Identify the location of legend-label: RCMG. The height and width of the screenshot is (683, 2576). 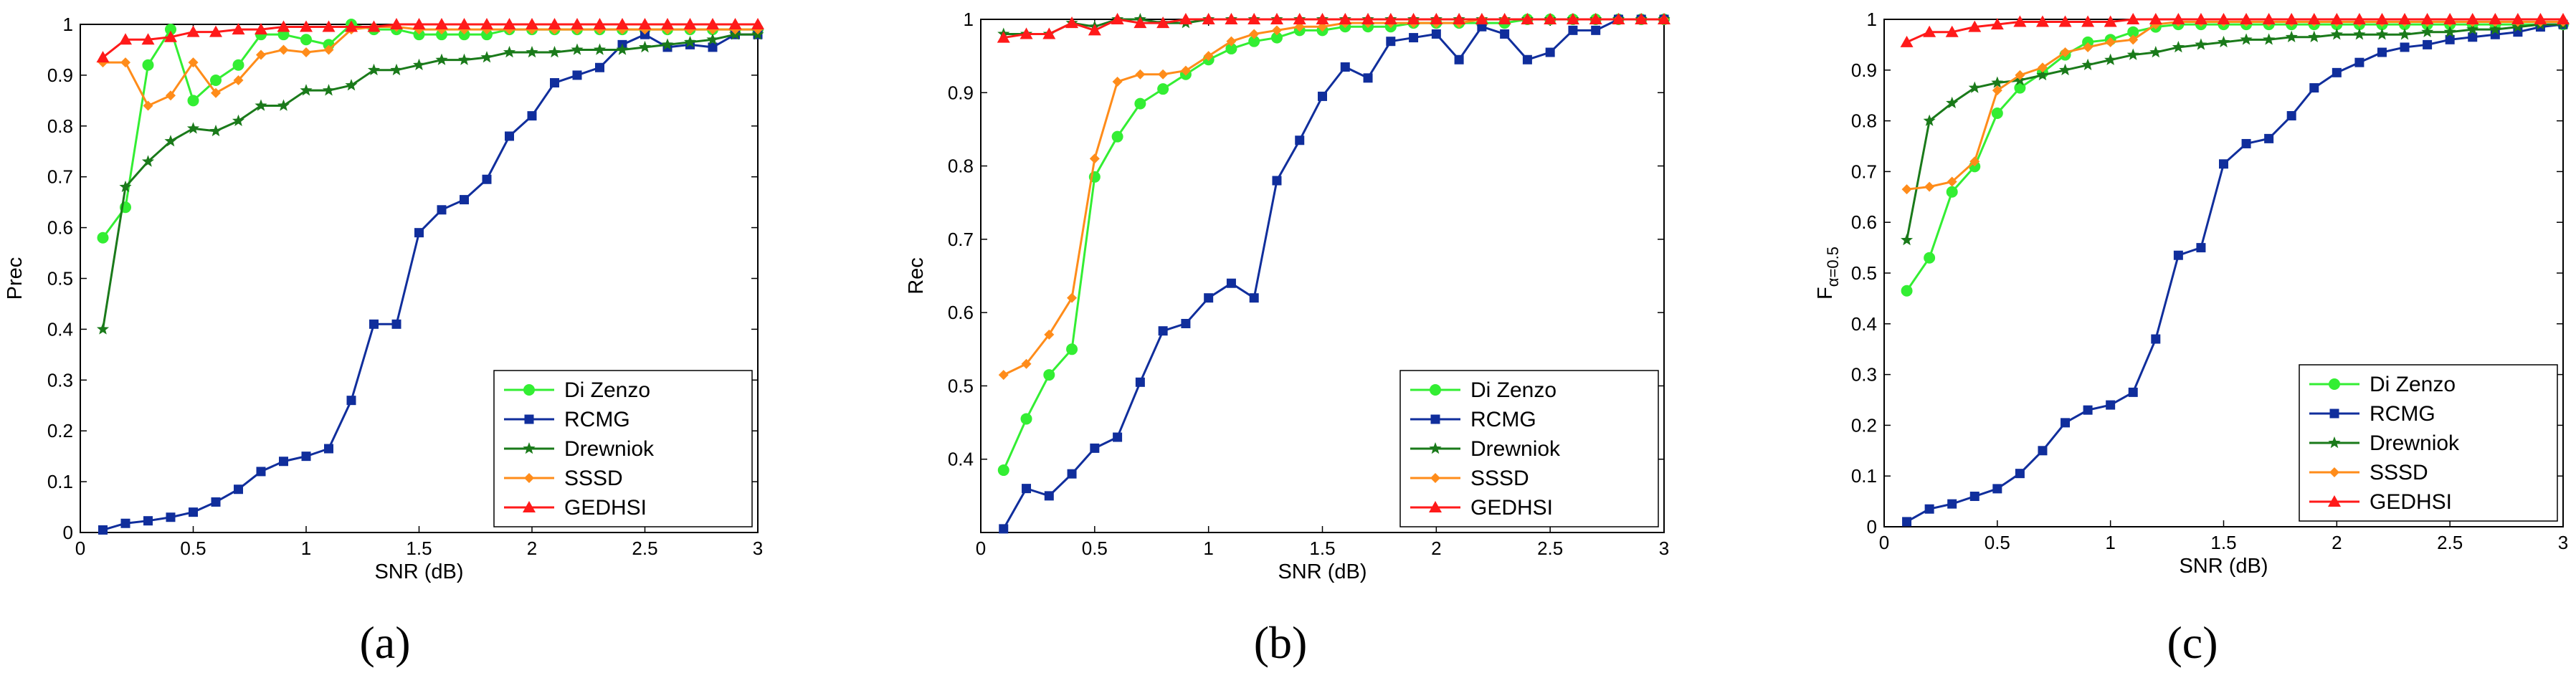
(2402, 414).